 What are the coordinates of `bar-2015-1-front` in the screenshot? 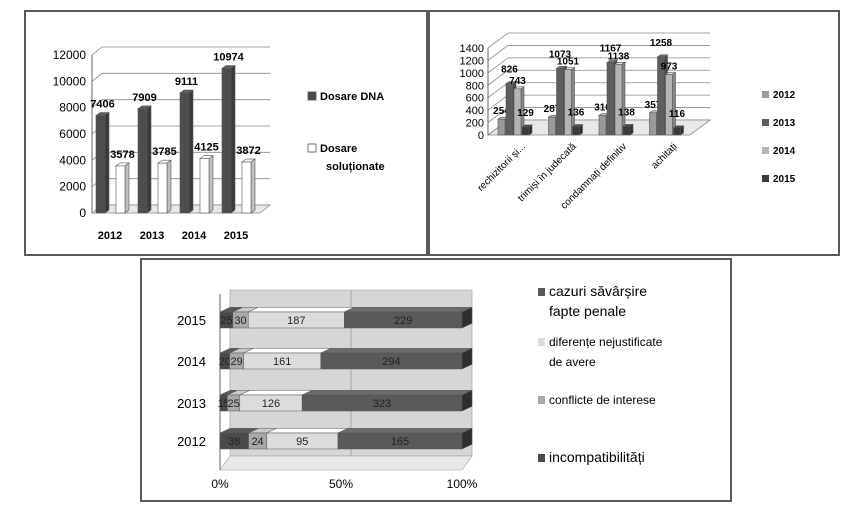 It's located at (576, 131).